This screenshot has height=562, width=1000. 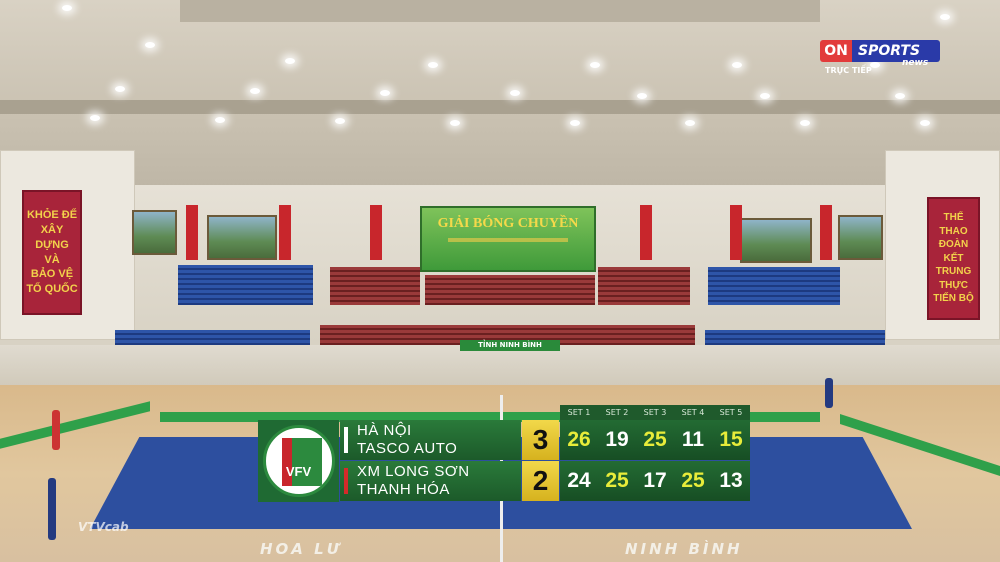 I want to click on banner-line: KHỎE ĐỂ, so click(x=52, y=214).